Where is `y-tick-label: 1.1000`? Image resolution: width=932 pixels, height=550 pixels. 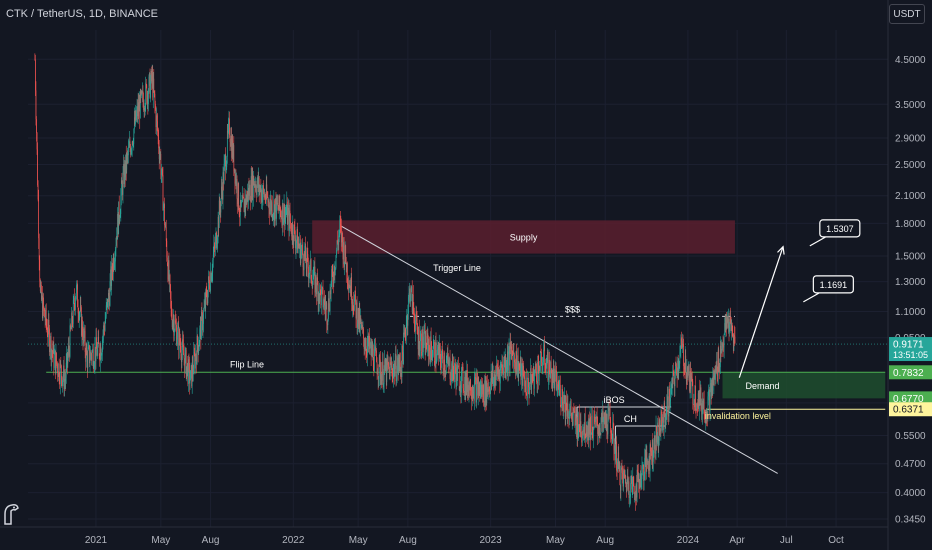
y-tick-label: 1.1000 is located at coordinates (910, 312).